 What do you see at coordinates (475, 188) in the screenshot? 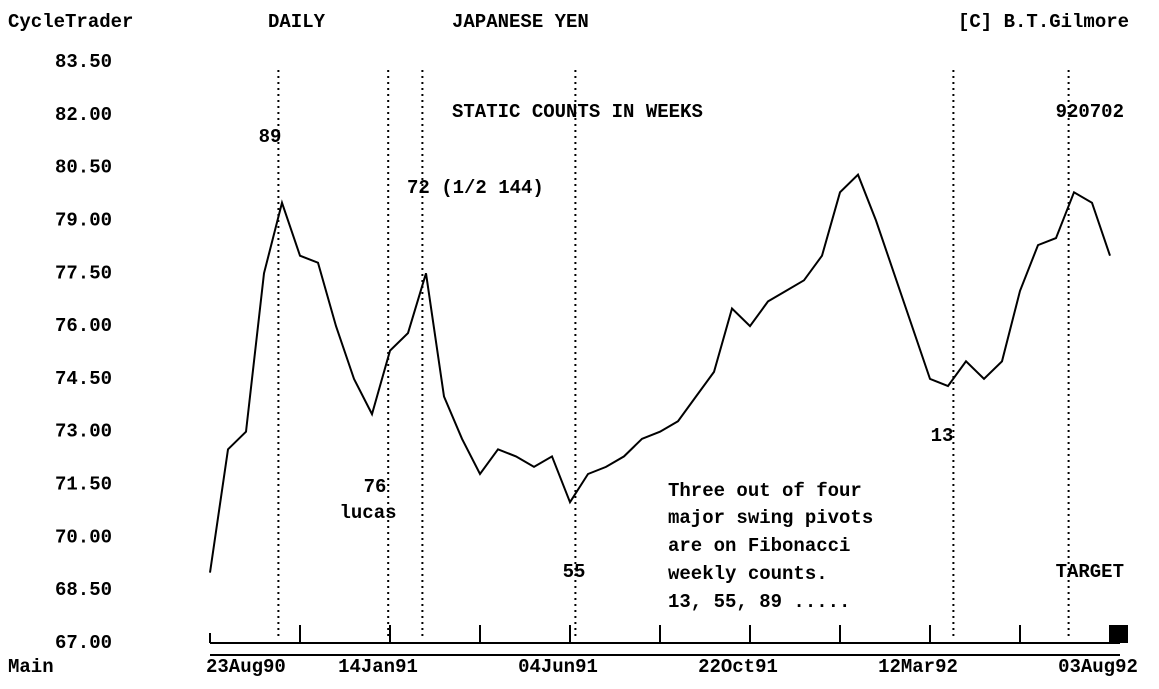
I see `annotation: 72 (1/2 144)` at bounding box center [475, 188].